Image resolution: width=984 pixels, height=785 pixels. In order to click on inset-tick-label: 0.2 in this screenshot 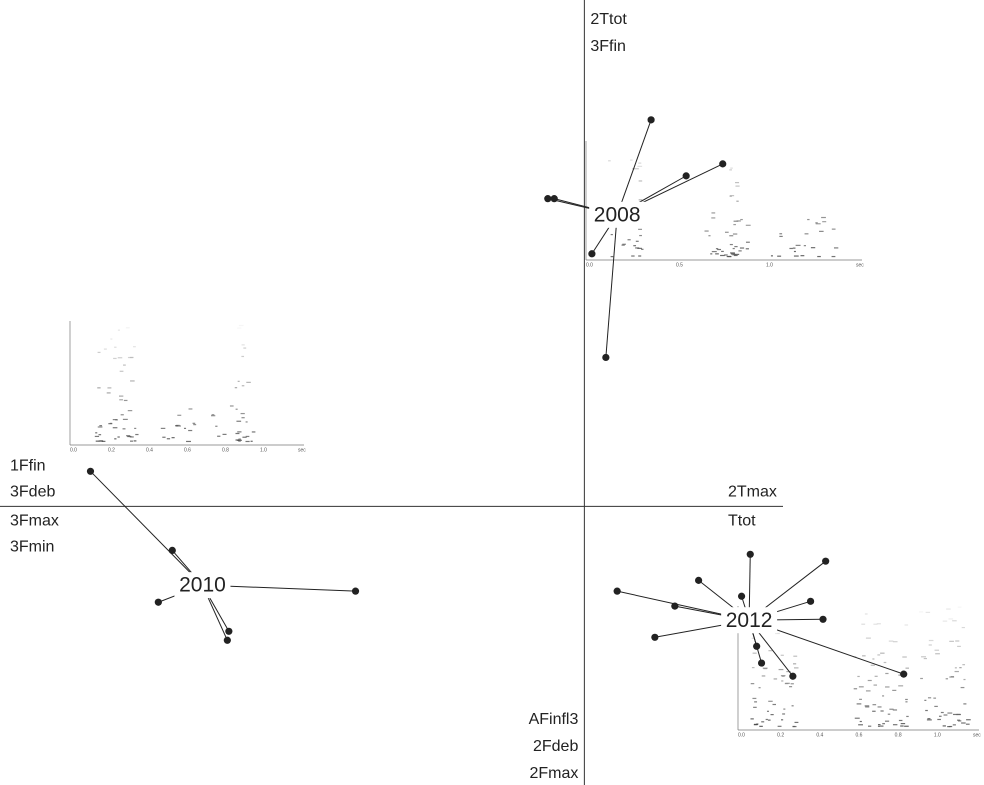, I will do `click(780, 735)`.